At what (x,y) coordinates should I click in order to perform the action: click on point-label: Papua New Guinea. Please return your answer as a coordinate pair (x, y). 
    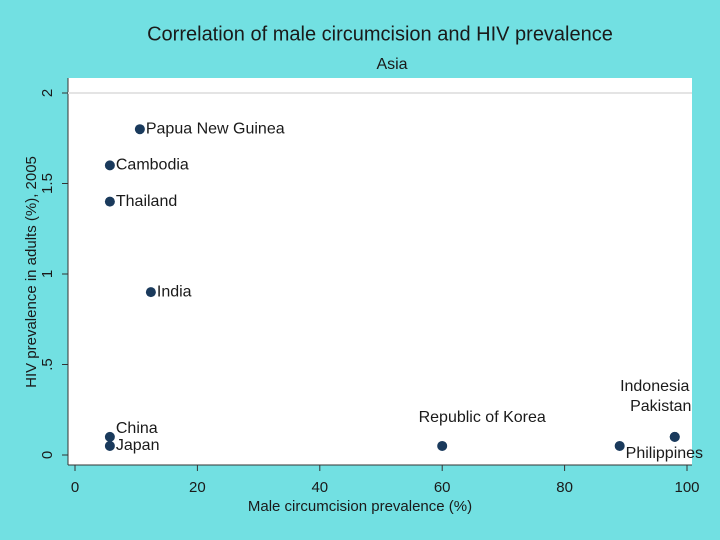
    Looking at the image, I should click on (215, 128).